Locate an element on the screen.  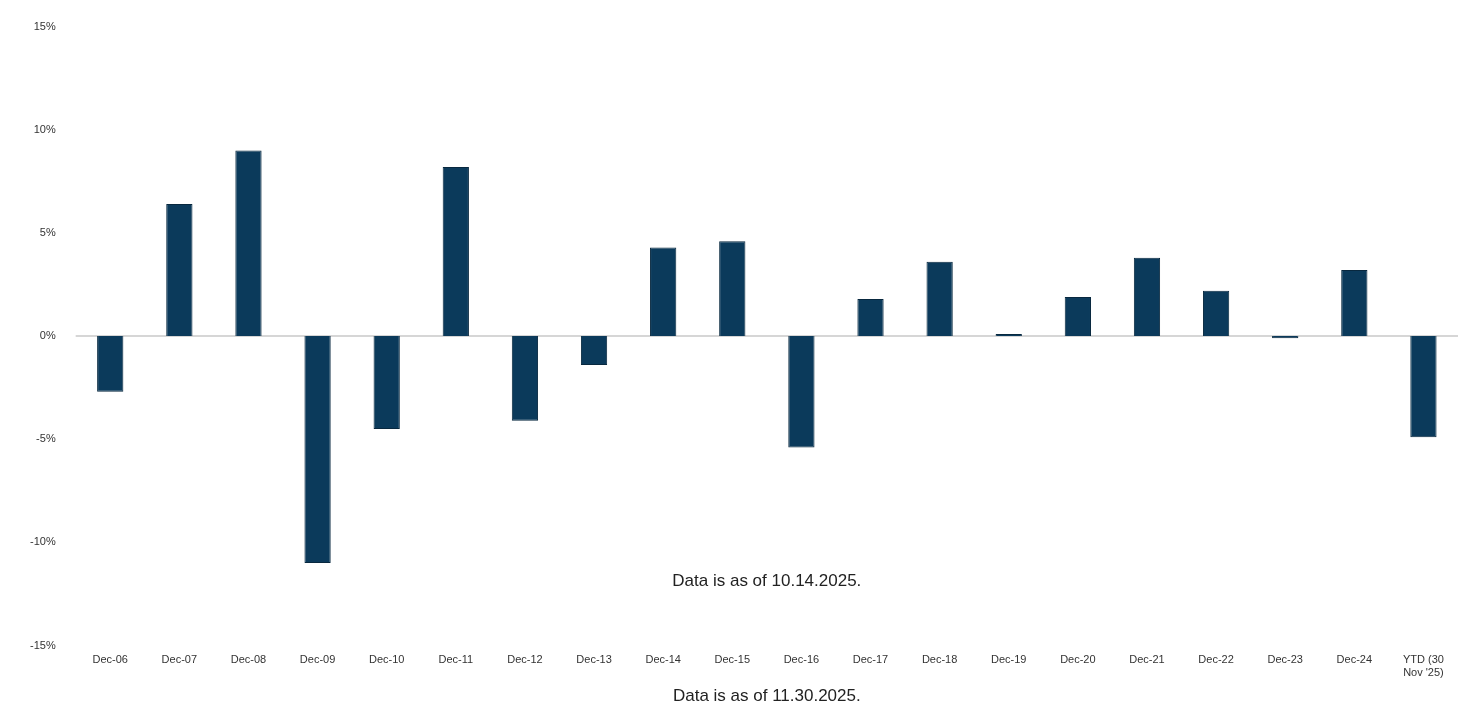
y-tick-label: 0% is located at coordinates (47, 335).